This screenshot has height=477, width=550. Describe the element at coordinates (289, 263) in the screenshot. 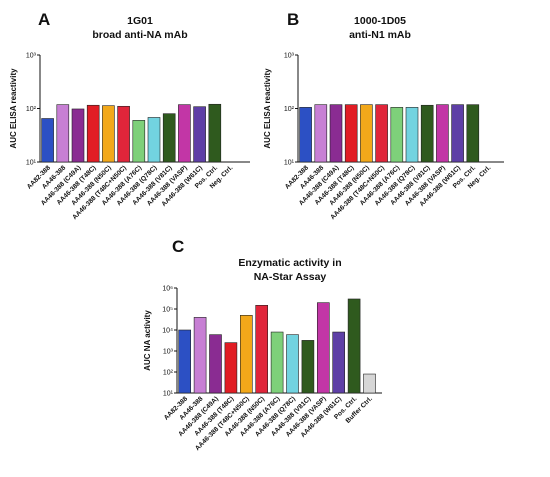

I see `chart-title-line: Enzymatic activity in` at that location.